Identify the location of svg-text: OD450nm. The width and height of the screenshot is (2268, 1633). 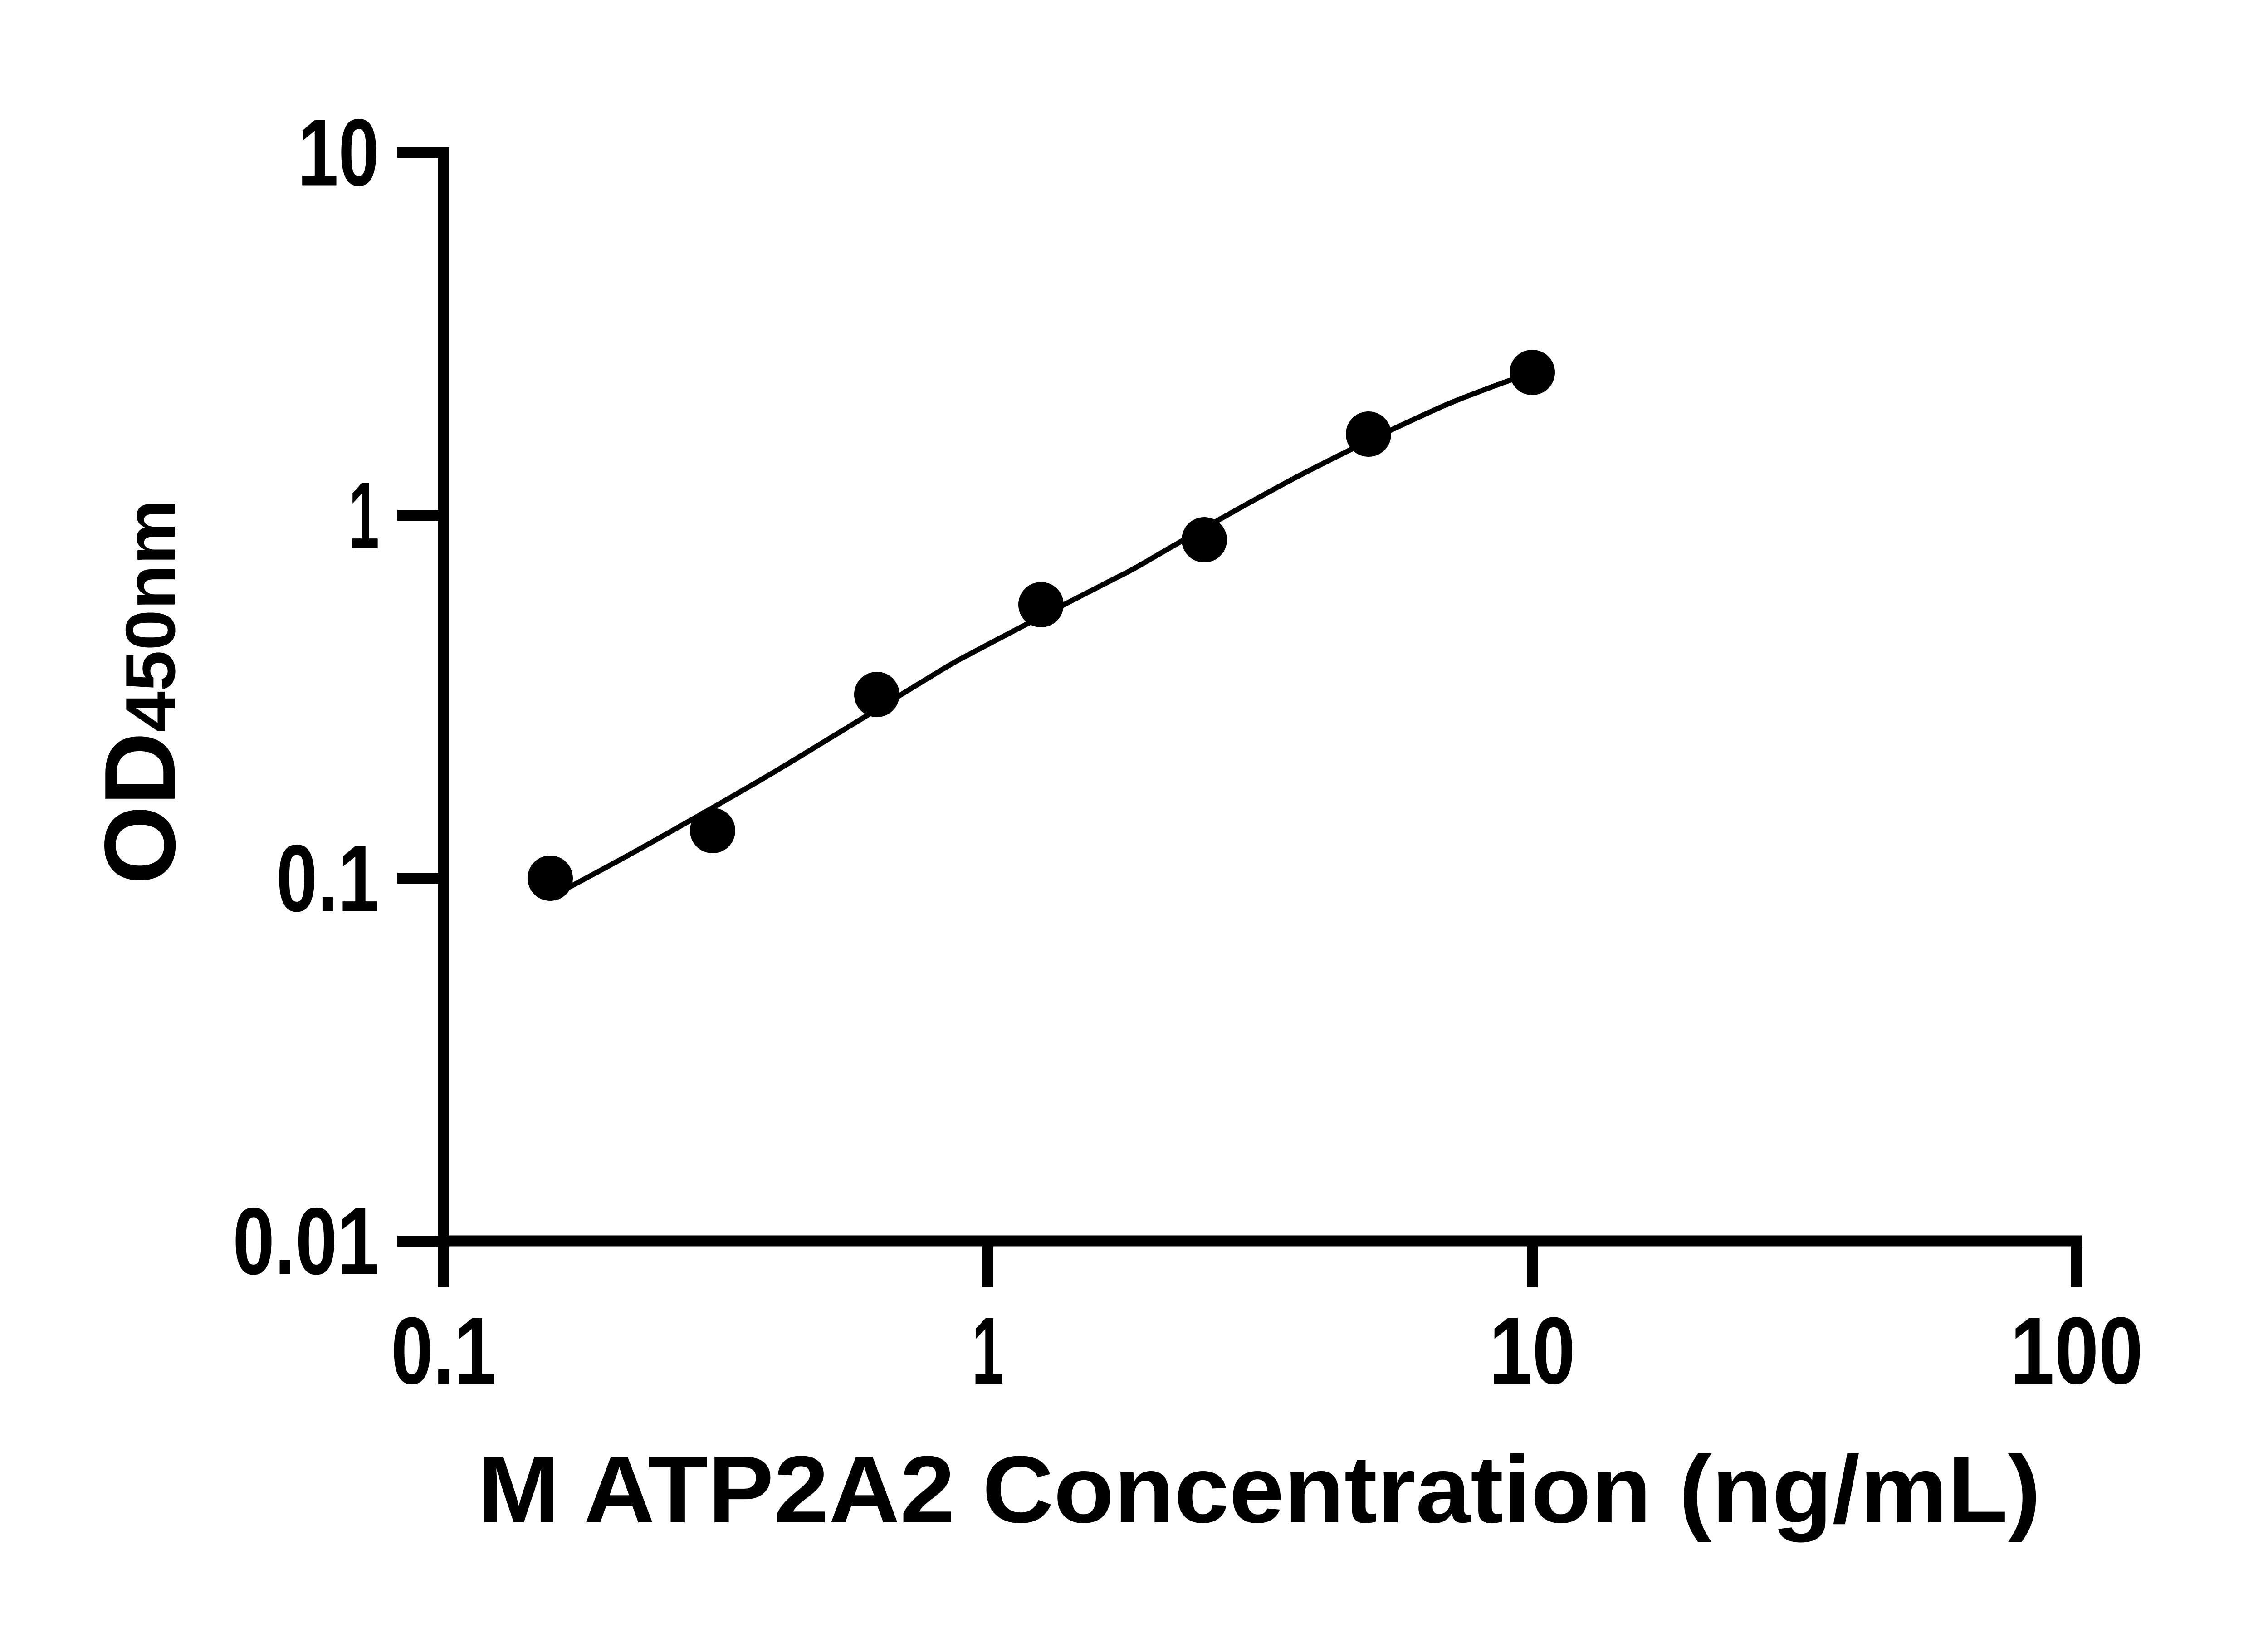
(140, 692).